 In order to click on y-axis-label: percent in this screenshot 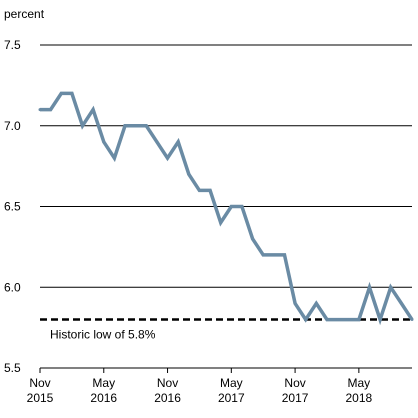, I will do `click(24, 14)`.